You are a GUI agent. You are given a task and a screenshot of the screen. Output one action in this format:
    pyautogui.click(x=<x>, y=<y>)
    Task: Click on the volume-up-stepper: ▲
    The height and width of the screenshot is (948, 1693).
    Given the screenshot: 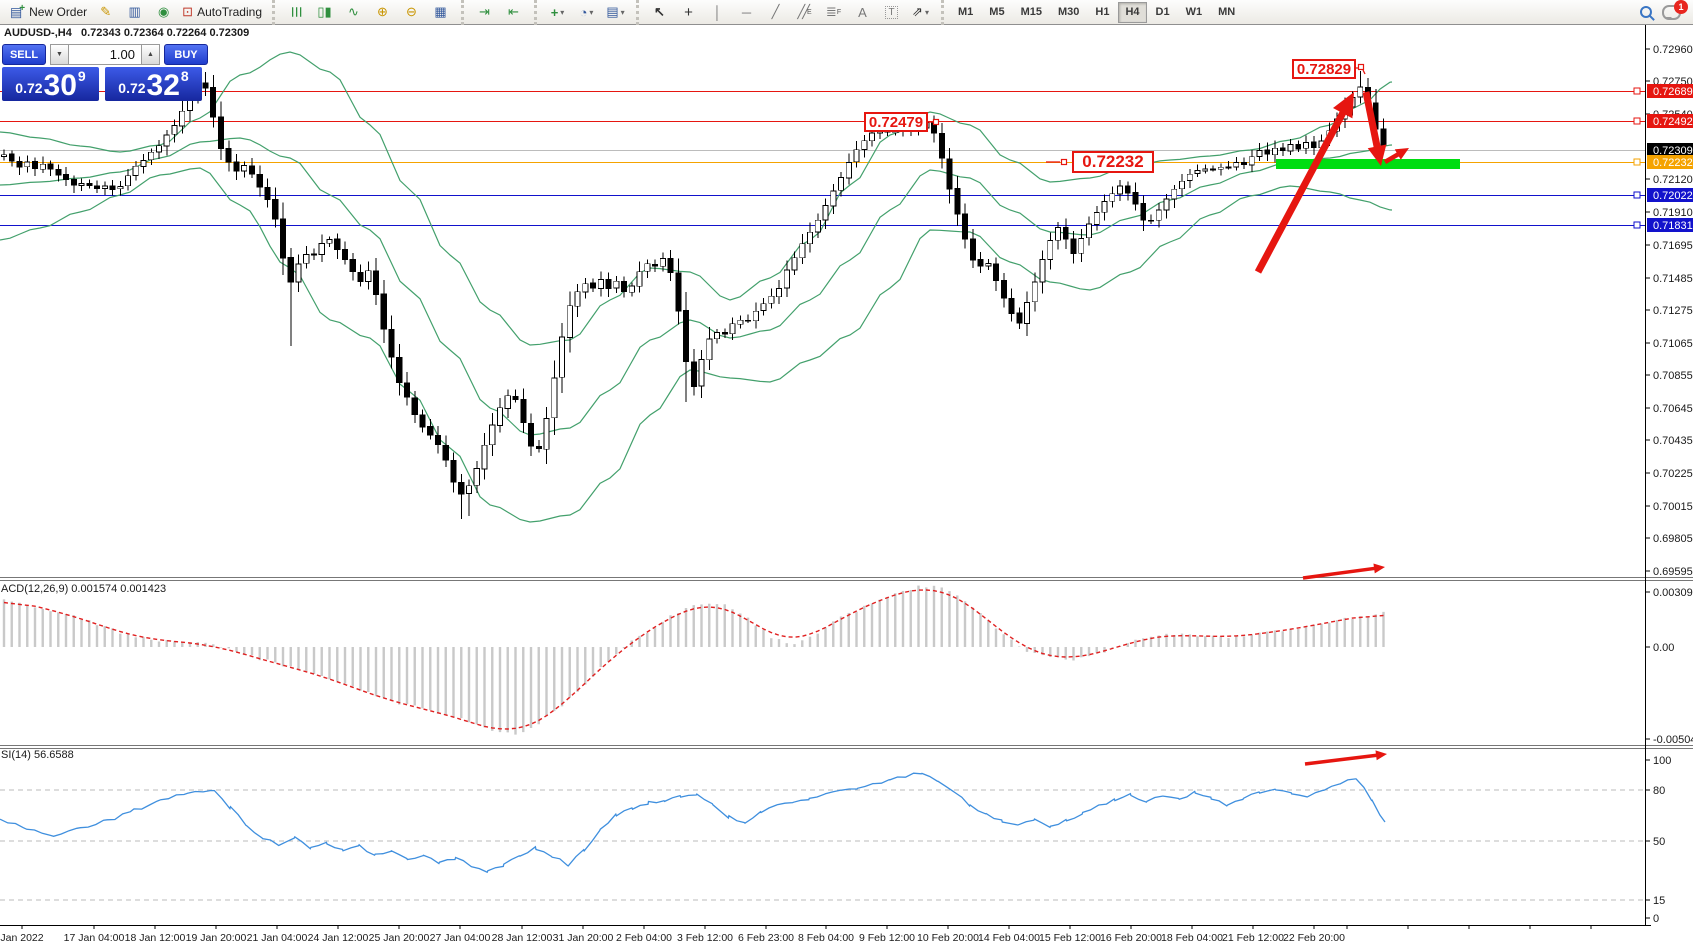 What is the action you would take?
    pyautogui.click(x=150, y=54)
    